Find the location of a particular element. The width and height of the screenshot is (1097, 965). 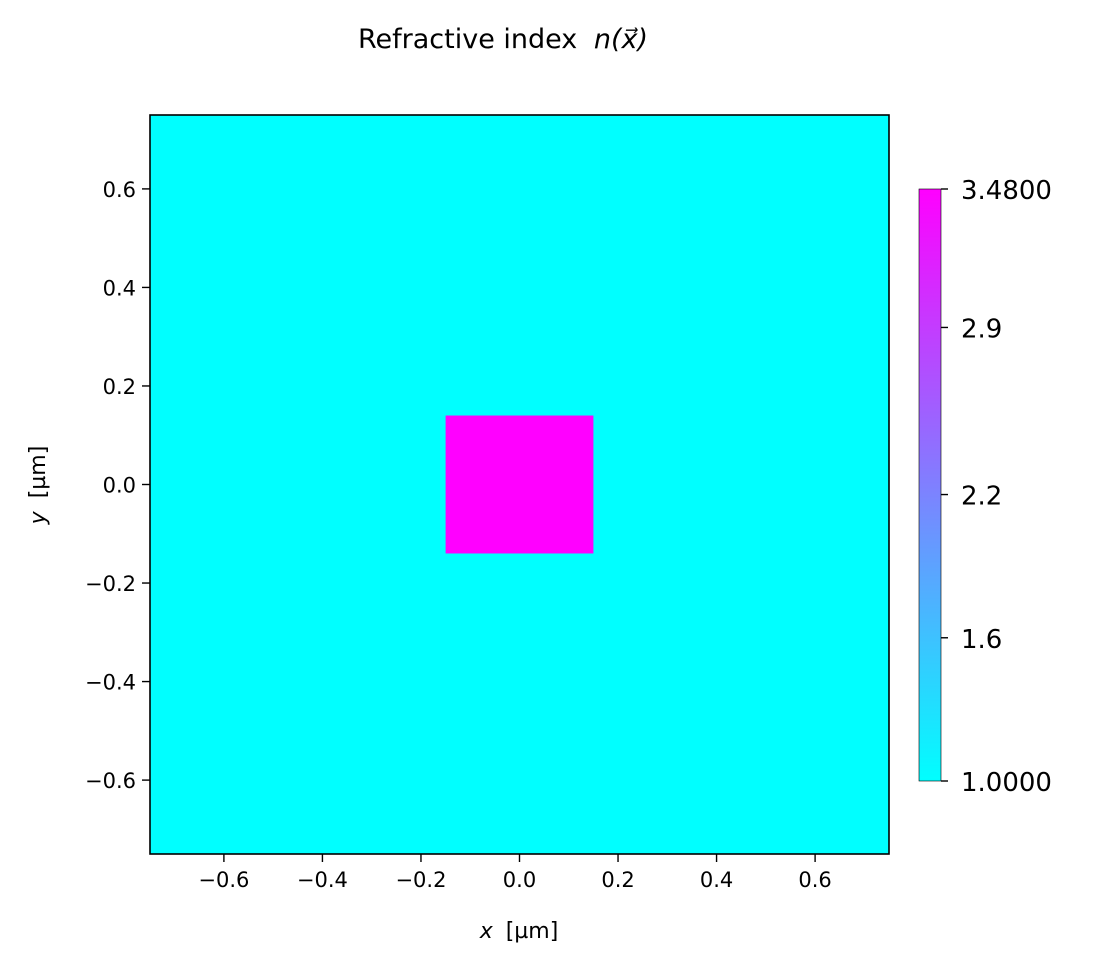

y-axis: −0.6 −0.4 −0.2 0.0 0.2 0.4 0.6 is located at coordinates (117, 485).